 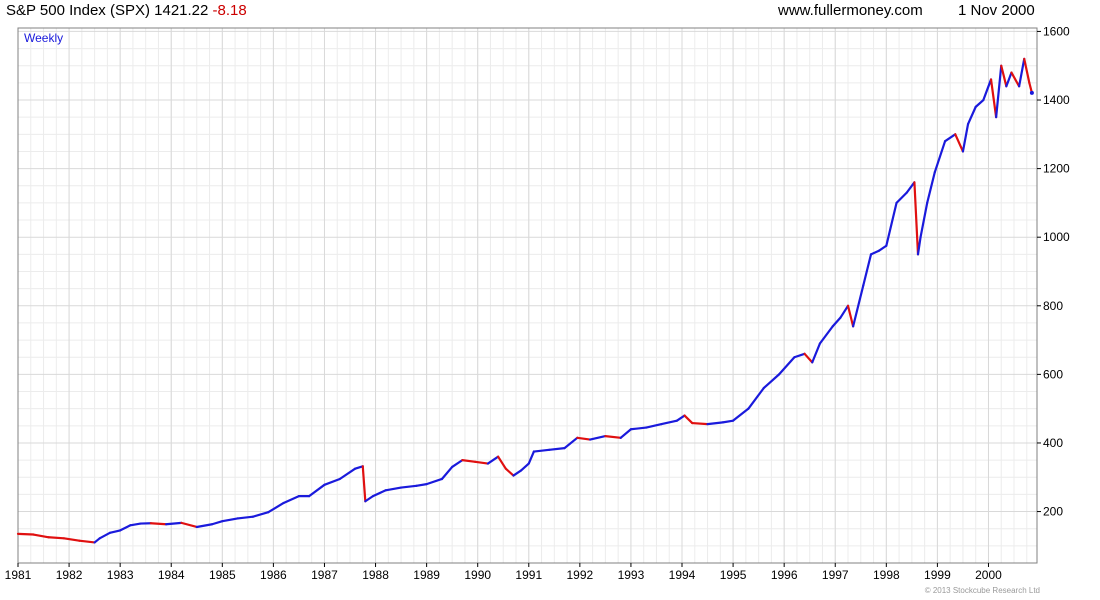 I want to click on x-tick-label: 1990, so click(x=477, y=575).